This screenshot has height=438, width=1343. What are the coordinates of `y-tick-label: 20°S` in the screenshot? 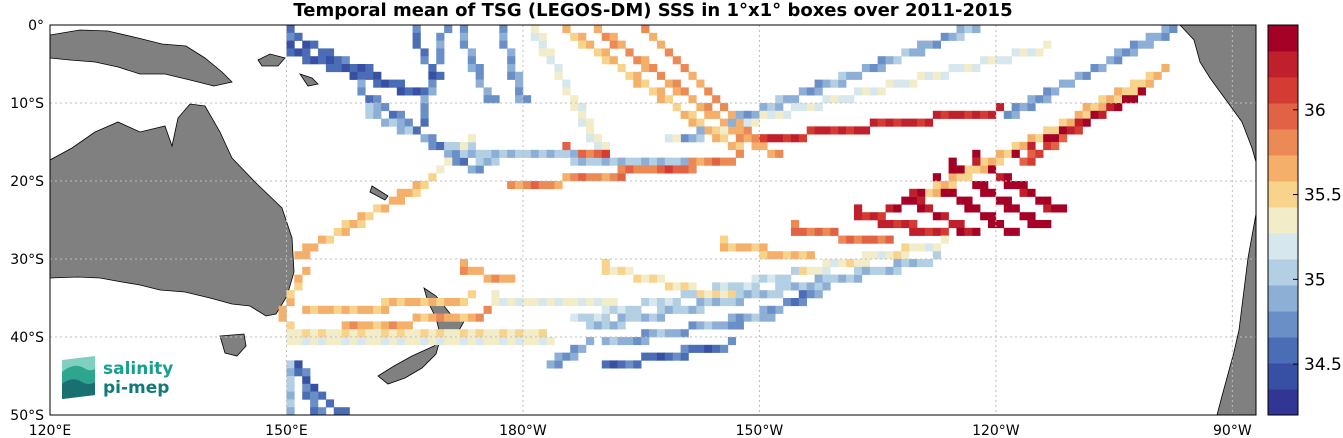 It's located at (27, 182).